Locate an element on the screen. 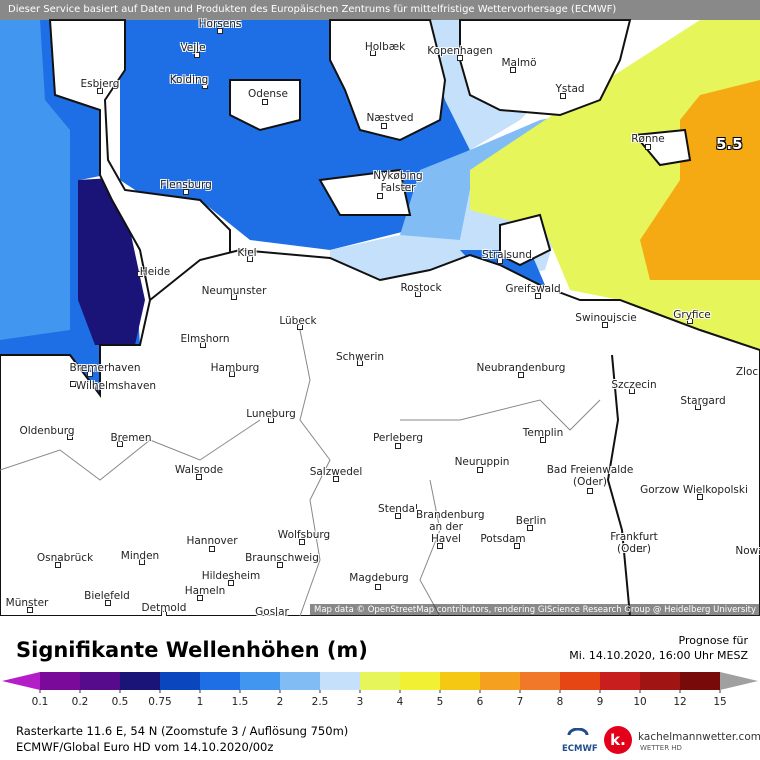 Image resolution: width=760 pixels, height=760 pixels. city-label: Rostock is located at coordinates (421, 288).